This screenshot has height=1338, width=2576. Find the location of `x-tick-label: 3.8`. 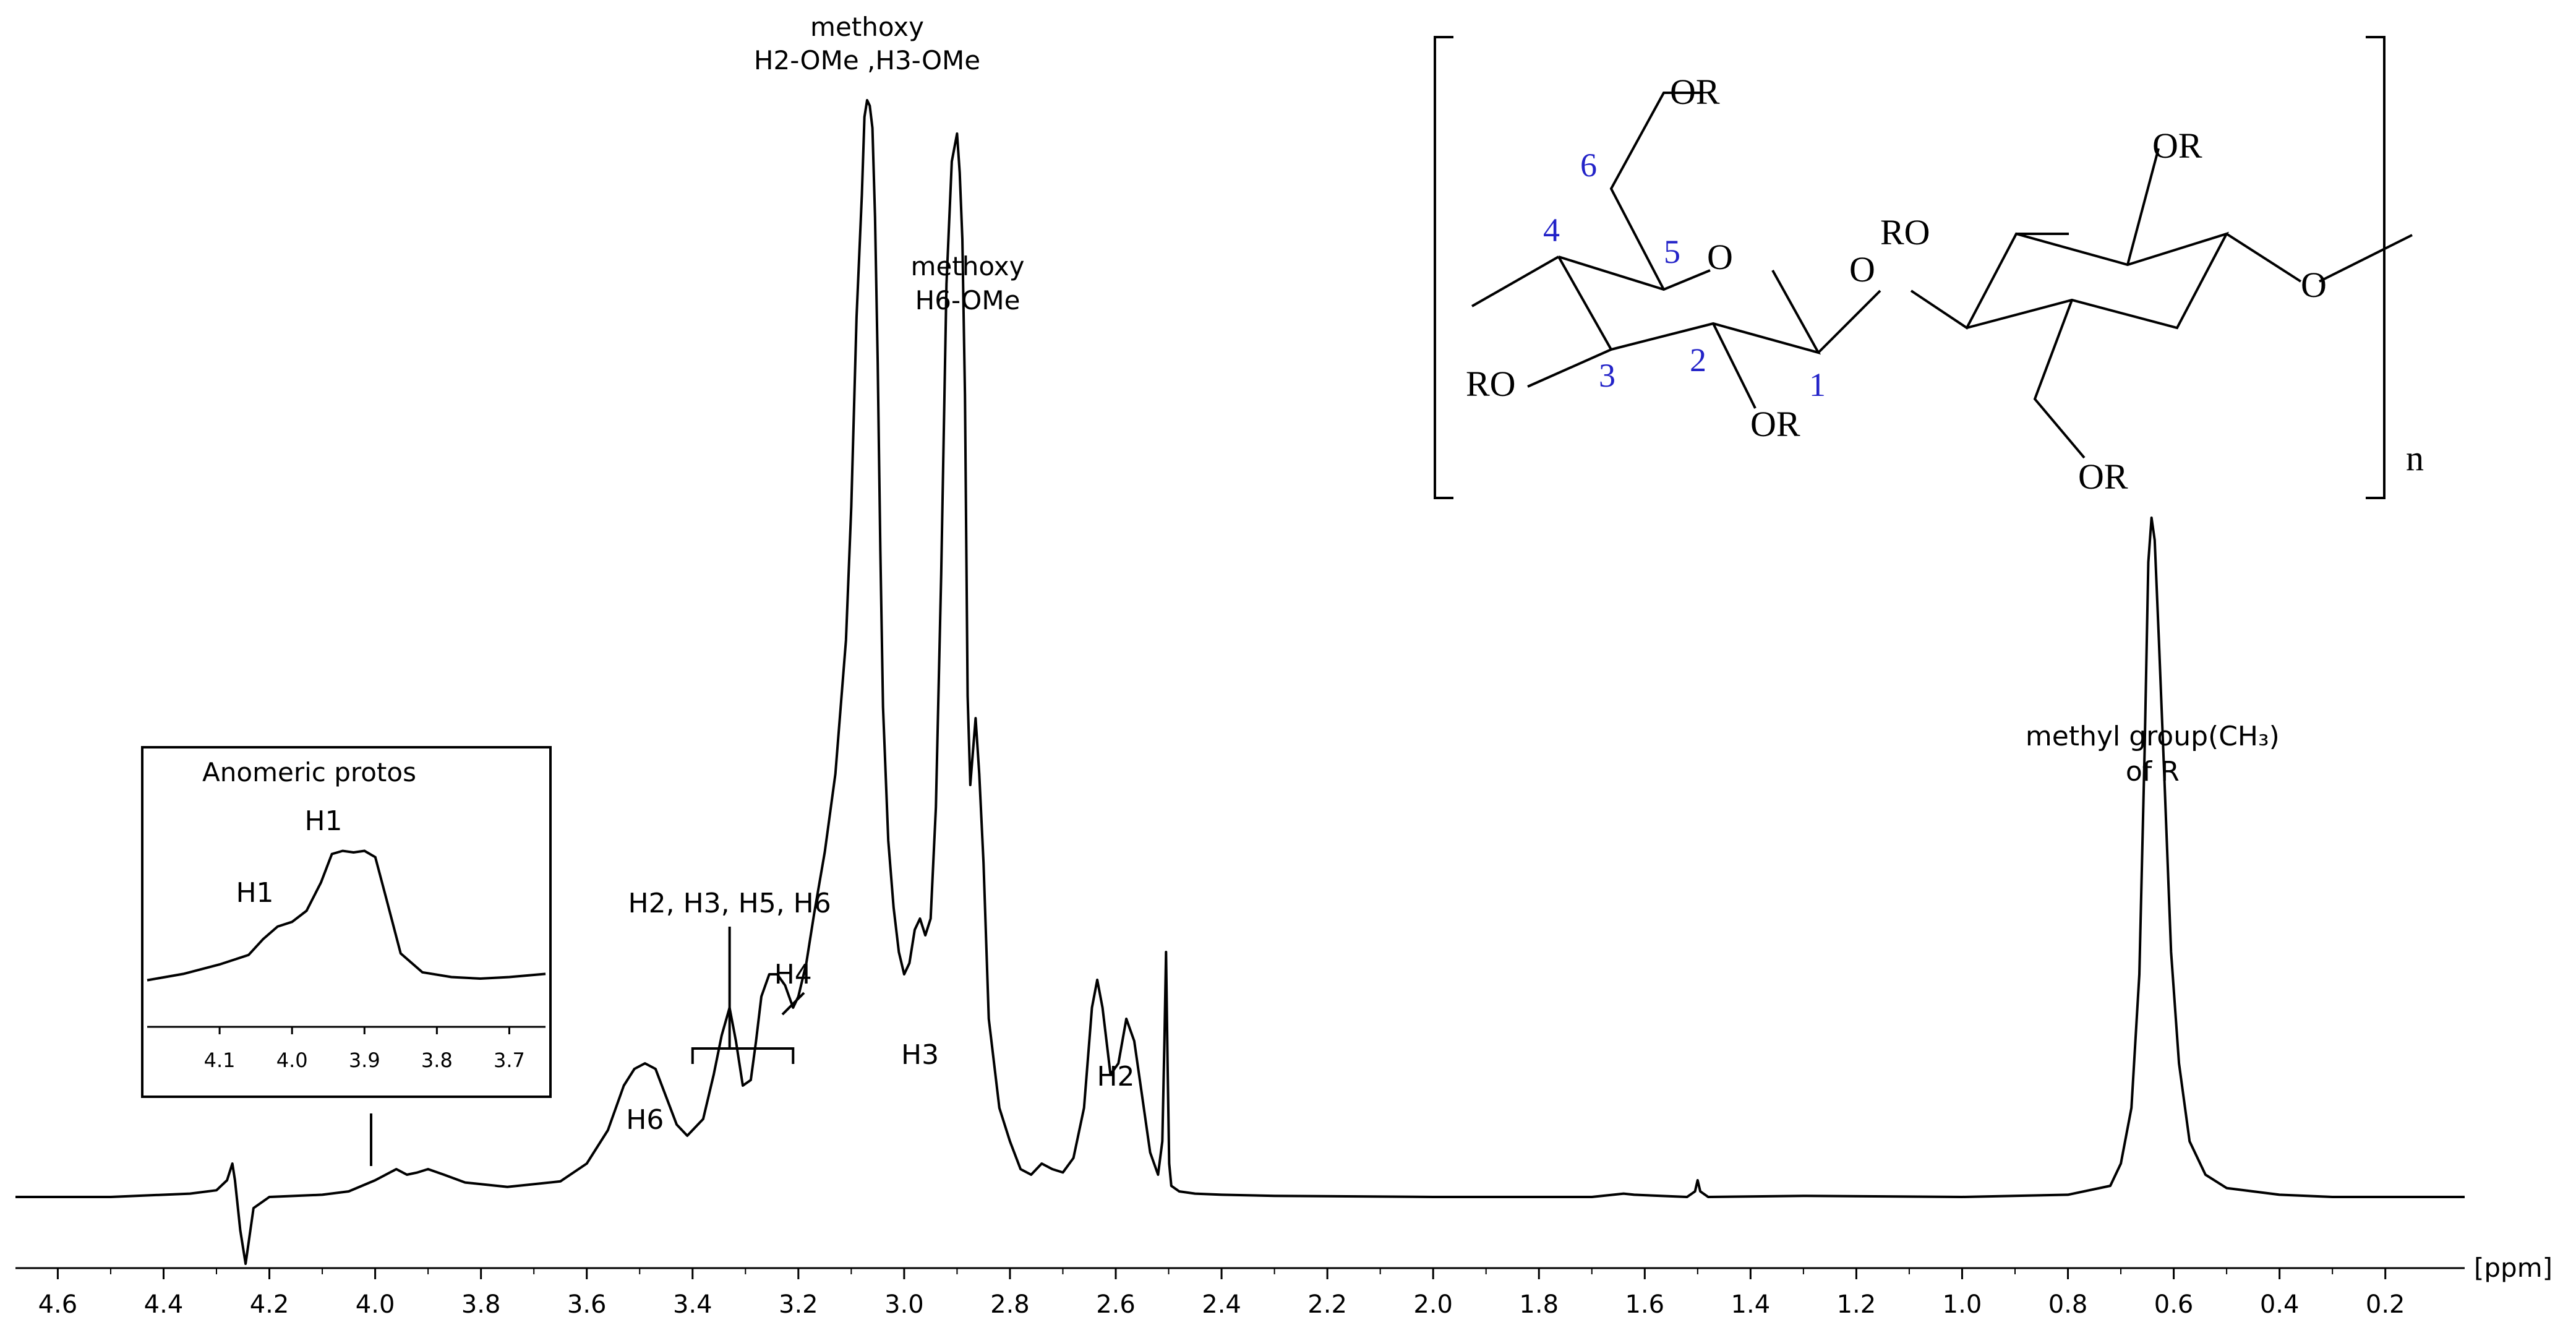

x-tick-label: 3.8 is located at coordinates (481, 1304).